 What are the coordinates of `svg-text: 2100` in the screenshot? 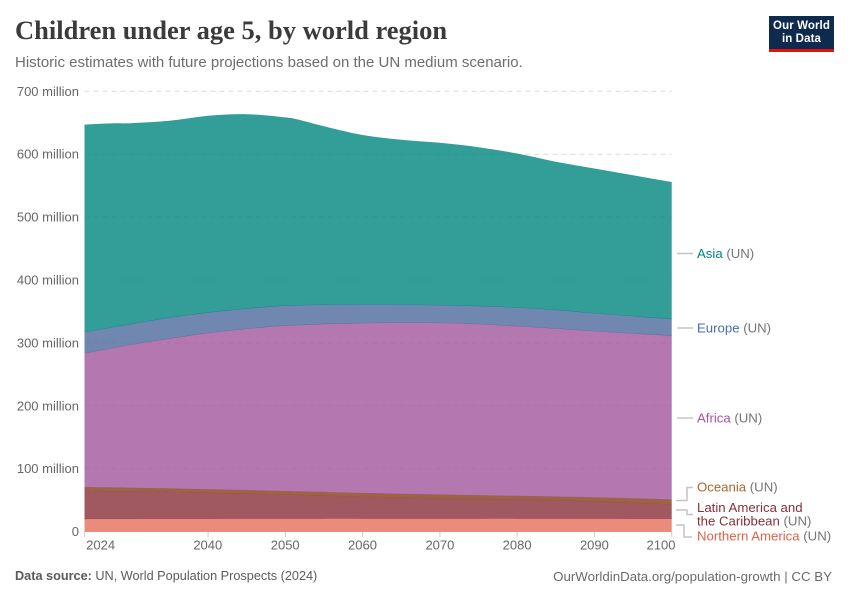 It's located at (661, 545).